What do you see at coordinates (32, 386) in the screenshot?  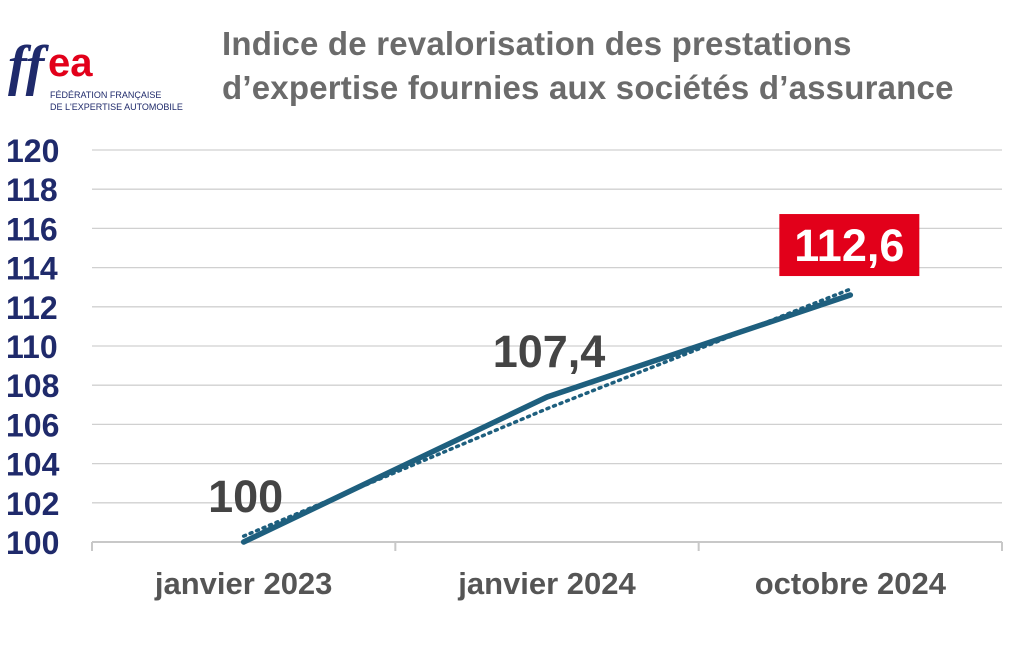 I see `y-tick-label: 108` at bounding box center [32, 386].